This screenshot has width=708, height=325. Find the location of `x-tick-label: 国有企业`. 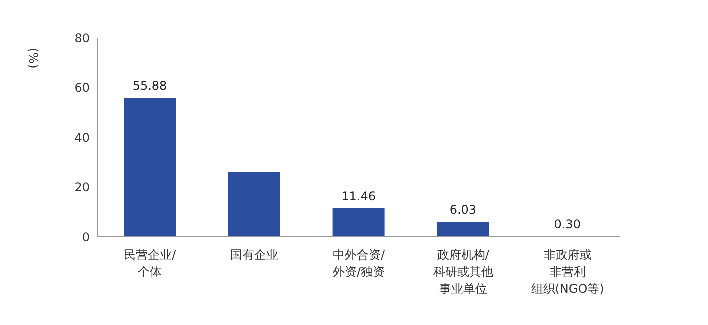

x-tick-label: 国有企业 is located at coordinates (254, 255).